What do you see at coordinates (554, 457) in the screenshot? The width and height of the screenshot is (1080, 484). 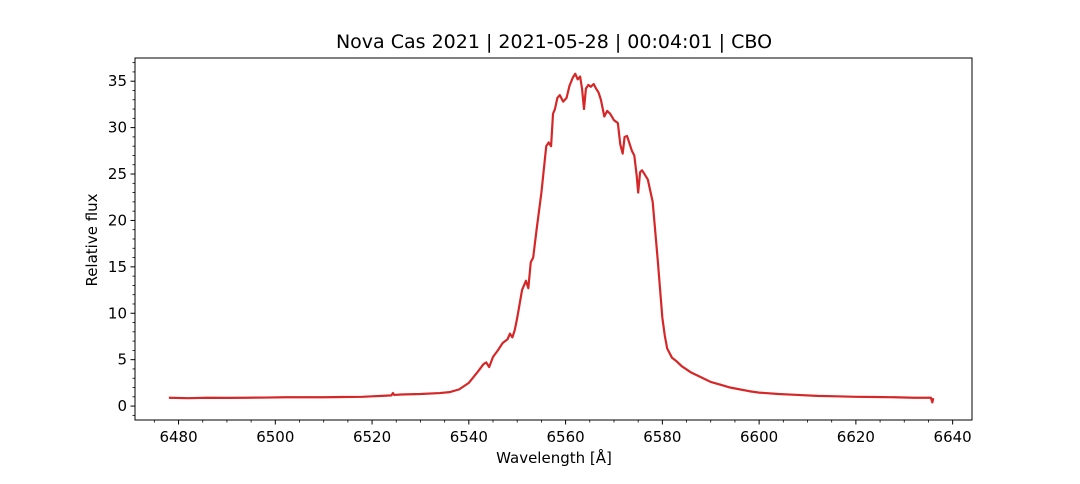 I see `x-axis-label: Wavelength [Å]` at bounding box center [554, 457].